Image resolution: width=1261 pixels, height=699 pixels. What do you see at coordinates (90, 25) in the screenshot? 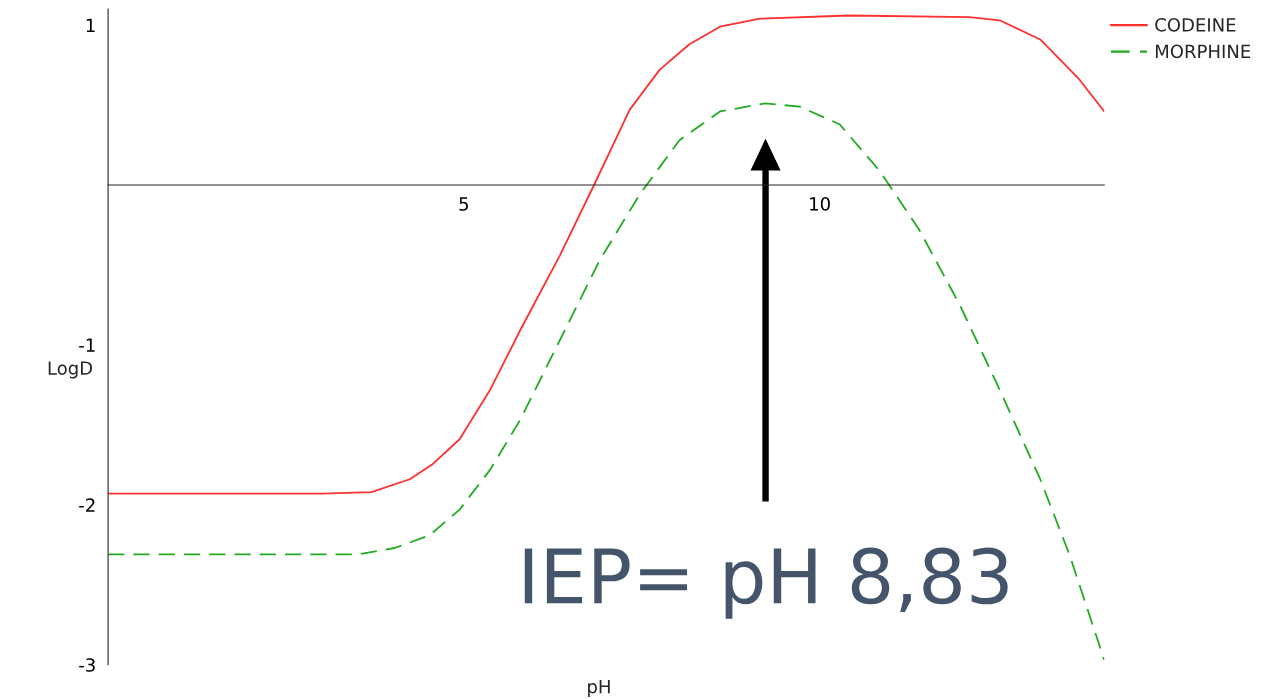
I see `y-tick-label: 1` at bounding box center [90, 25].